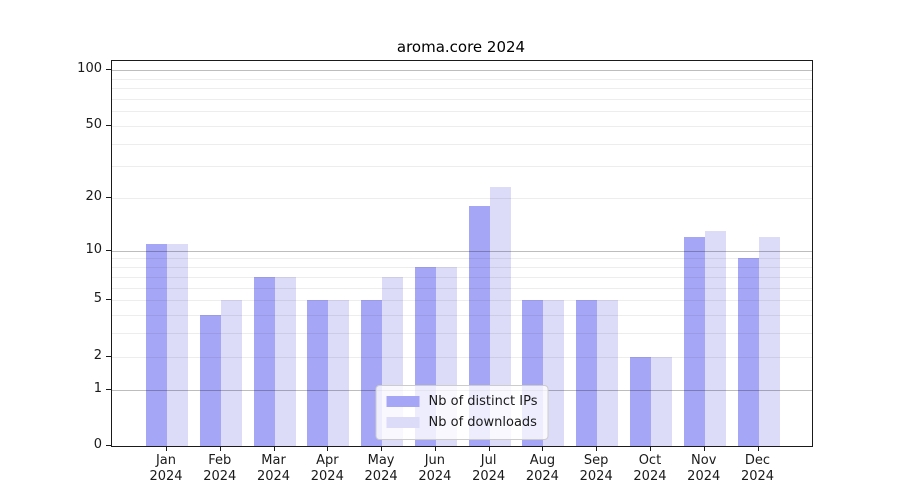 Image resolution: width=900 pixels, height=500 pixels. What do you see at coordinates (769, 341) in the screenshot?
I see `bar-downloads-dec` at bounding box center [769, 341].